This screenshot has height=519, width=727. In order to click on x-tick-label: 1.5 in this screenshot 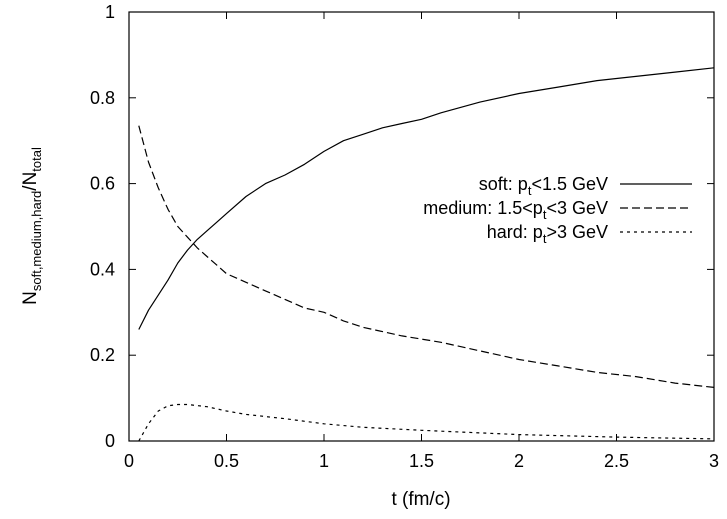, I will do `click(421, 461)`.